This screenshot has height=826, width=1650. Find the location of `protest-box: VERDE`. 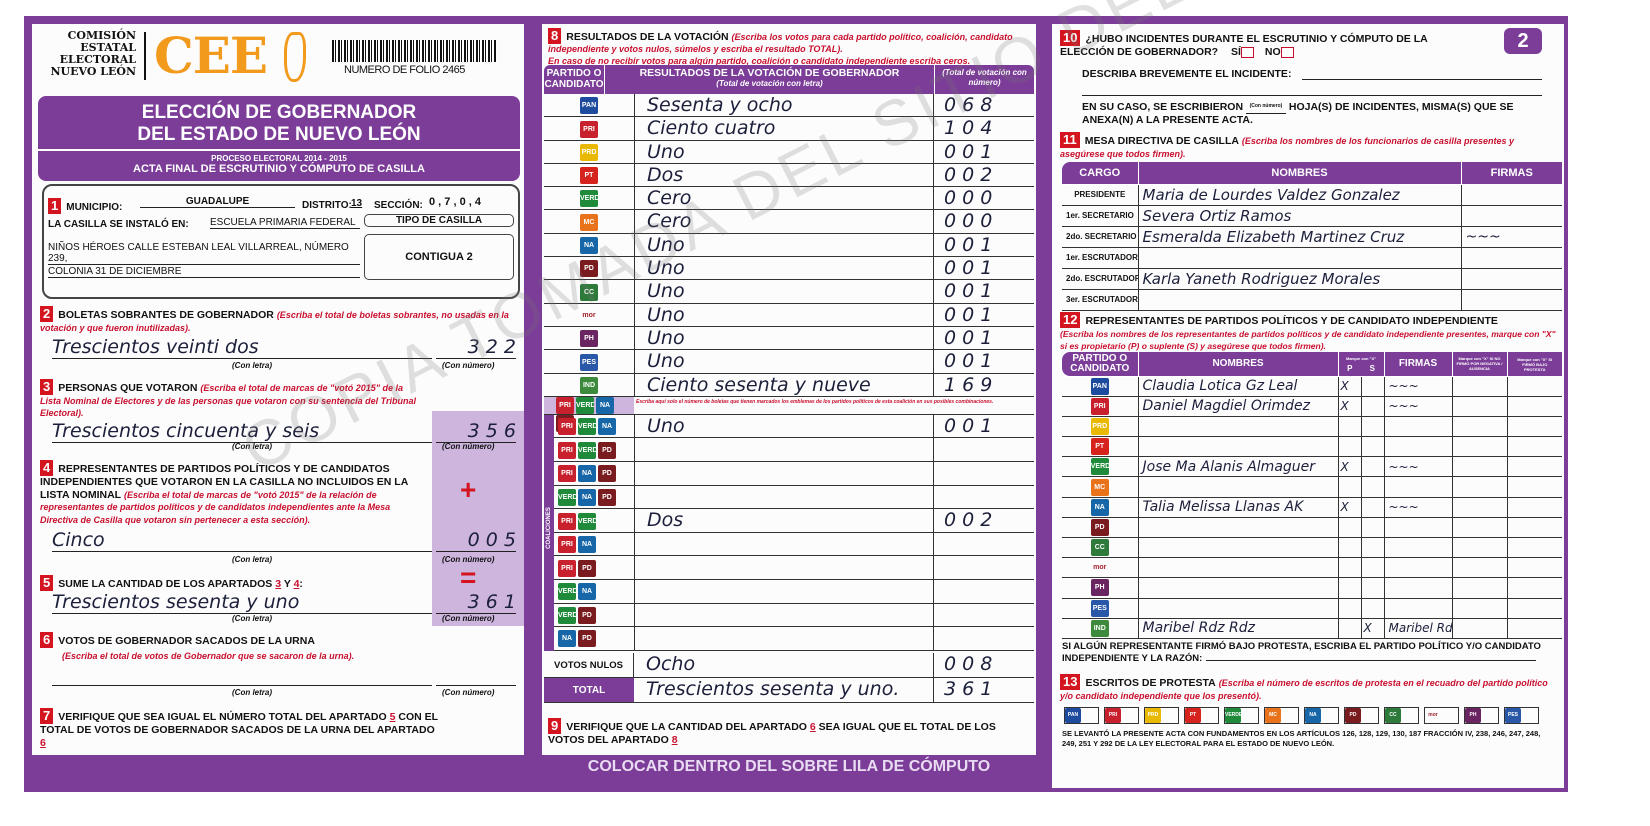

protest-box: VERDE is located at coordinates (1241, 715).